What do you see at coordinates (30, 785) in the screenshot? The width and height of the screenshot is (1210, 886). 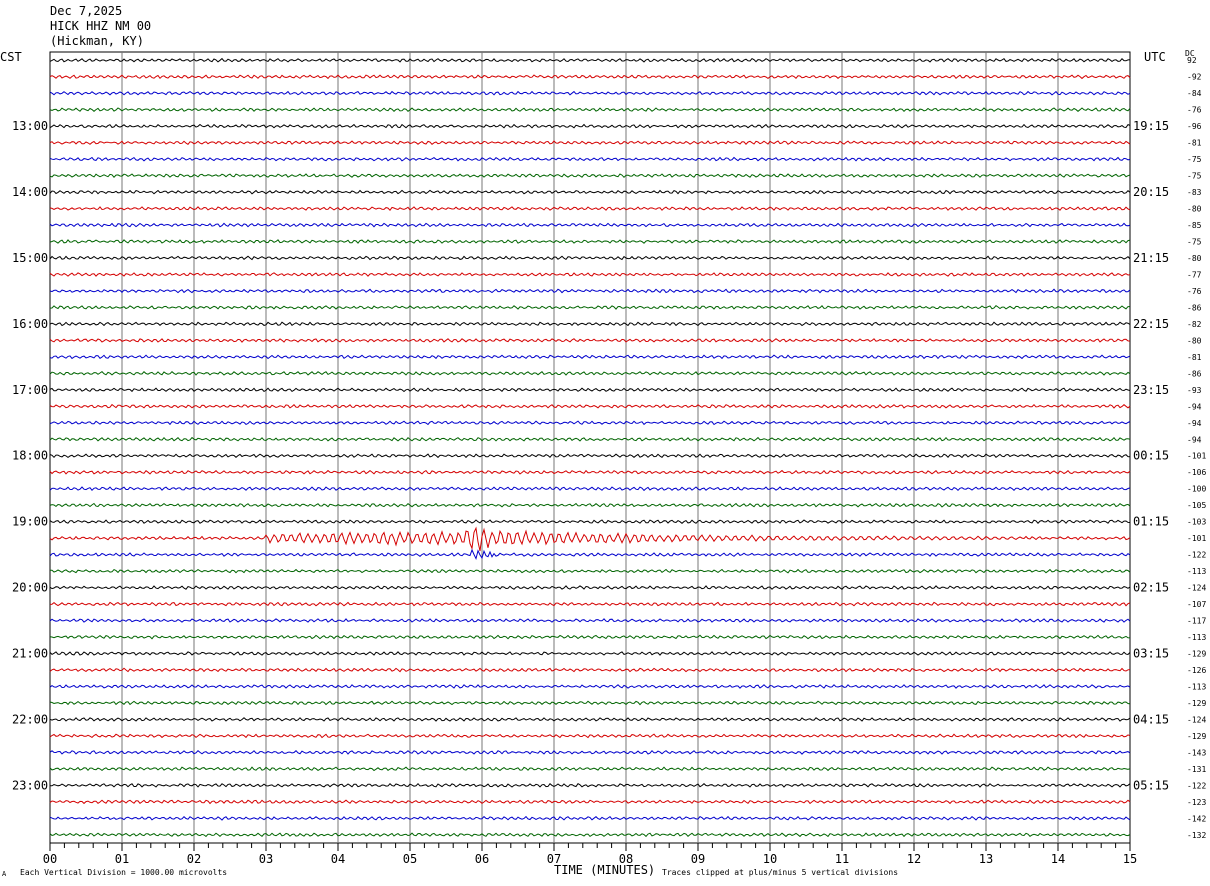 I see `left-hour-label: 23:00` at bounding box center [30, 785].